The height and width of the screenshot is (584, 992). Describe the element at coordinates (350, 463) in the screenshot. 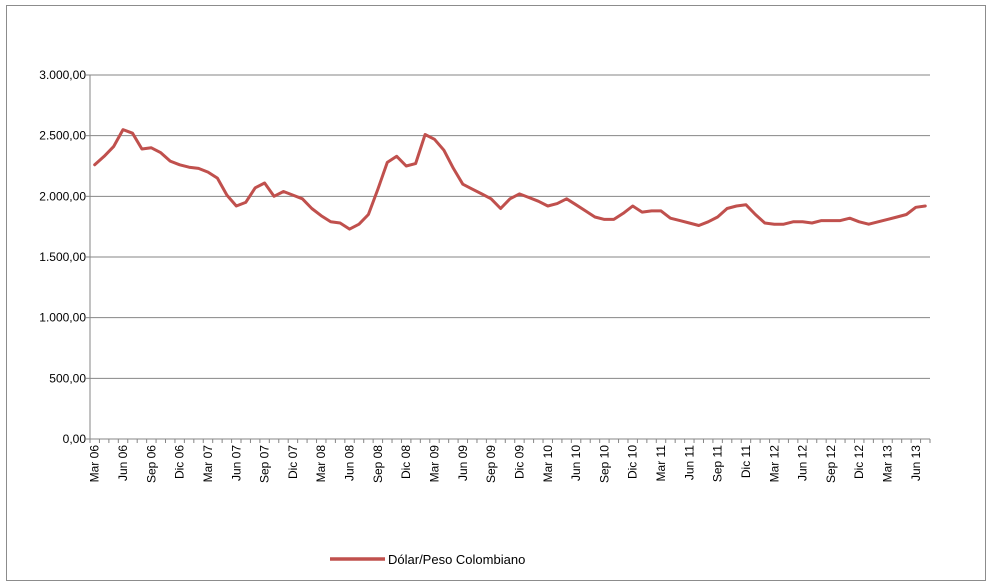

I see `x-tick-label: Jun 08` at that location.